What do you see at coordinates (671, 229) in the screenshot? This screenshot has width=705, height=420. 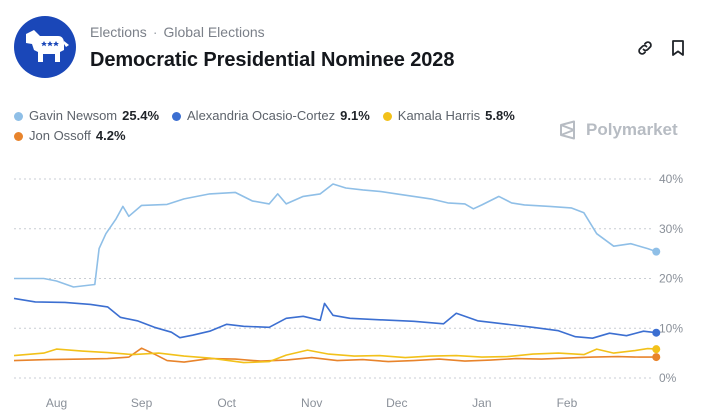 I see `y-tick-label: 30%` at bounding box center [671, 229].